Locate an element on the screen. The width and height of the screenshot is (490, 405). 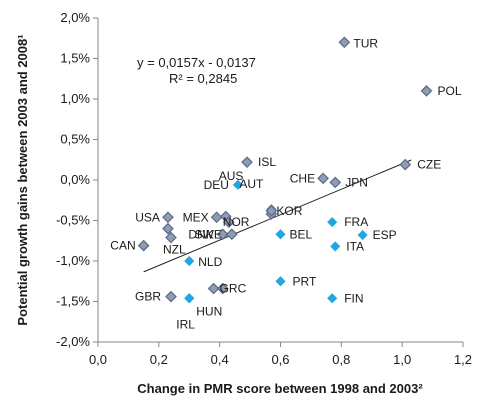
y-tick-label: -0,5% is located at coordinates (73, 220).